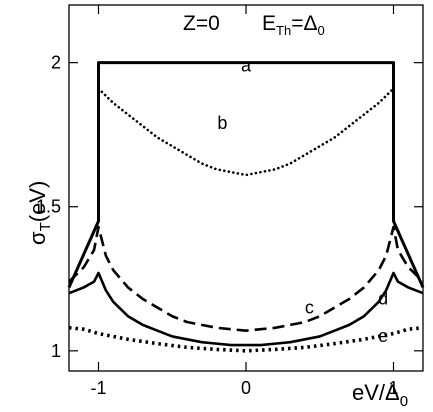  I want to click on y-axis-label: σT(eV), so click(39, 213).